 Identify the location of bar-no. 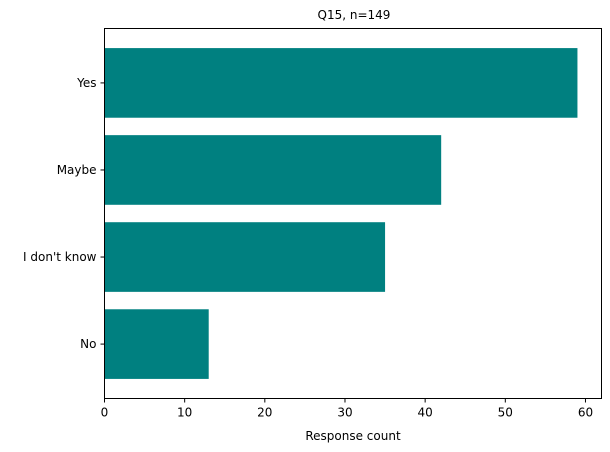
(156, 344).